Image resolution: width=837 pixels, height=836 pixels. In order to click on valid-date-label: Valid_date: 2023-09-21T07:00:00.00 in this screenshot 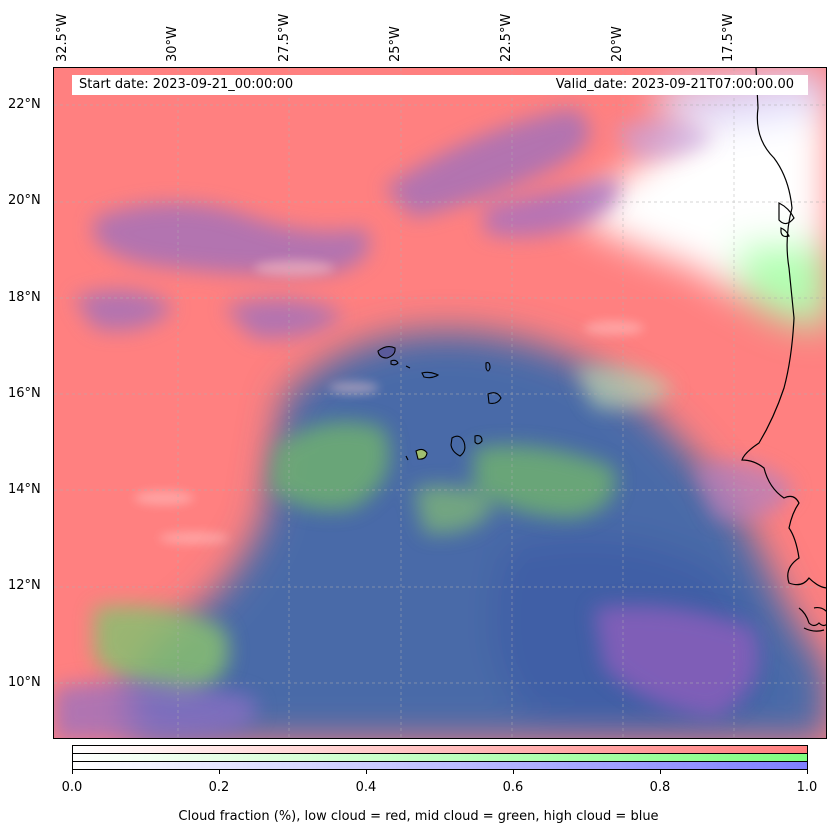, I will do `click(678, 85)`.